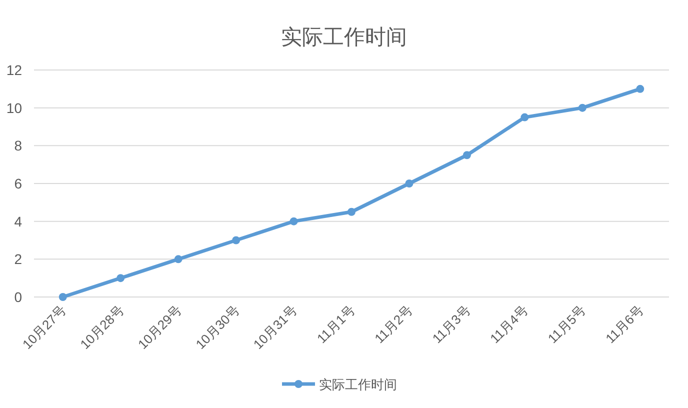 Image resolution: width=688 pixels, height=408 pixels. I want to click on x-tick-label: 10月28号, so click(102, 327).